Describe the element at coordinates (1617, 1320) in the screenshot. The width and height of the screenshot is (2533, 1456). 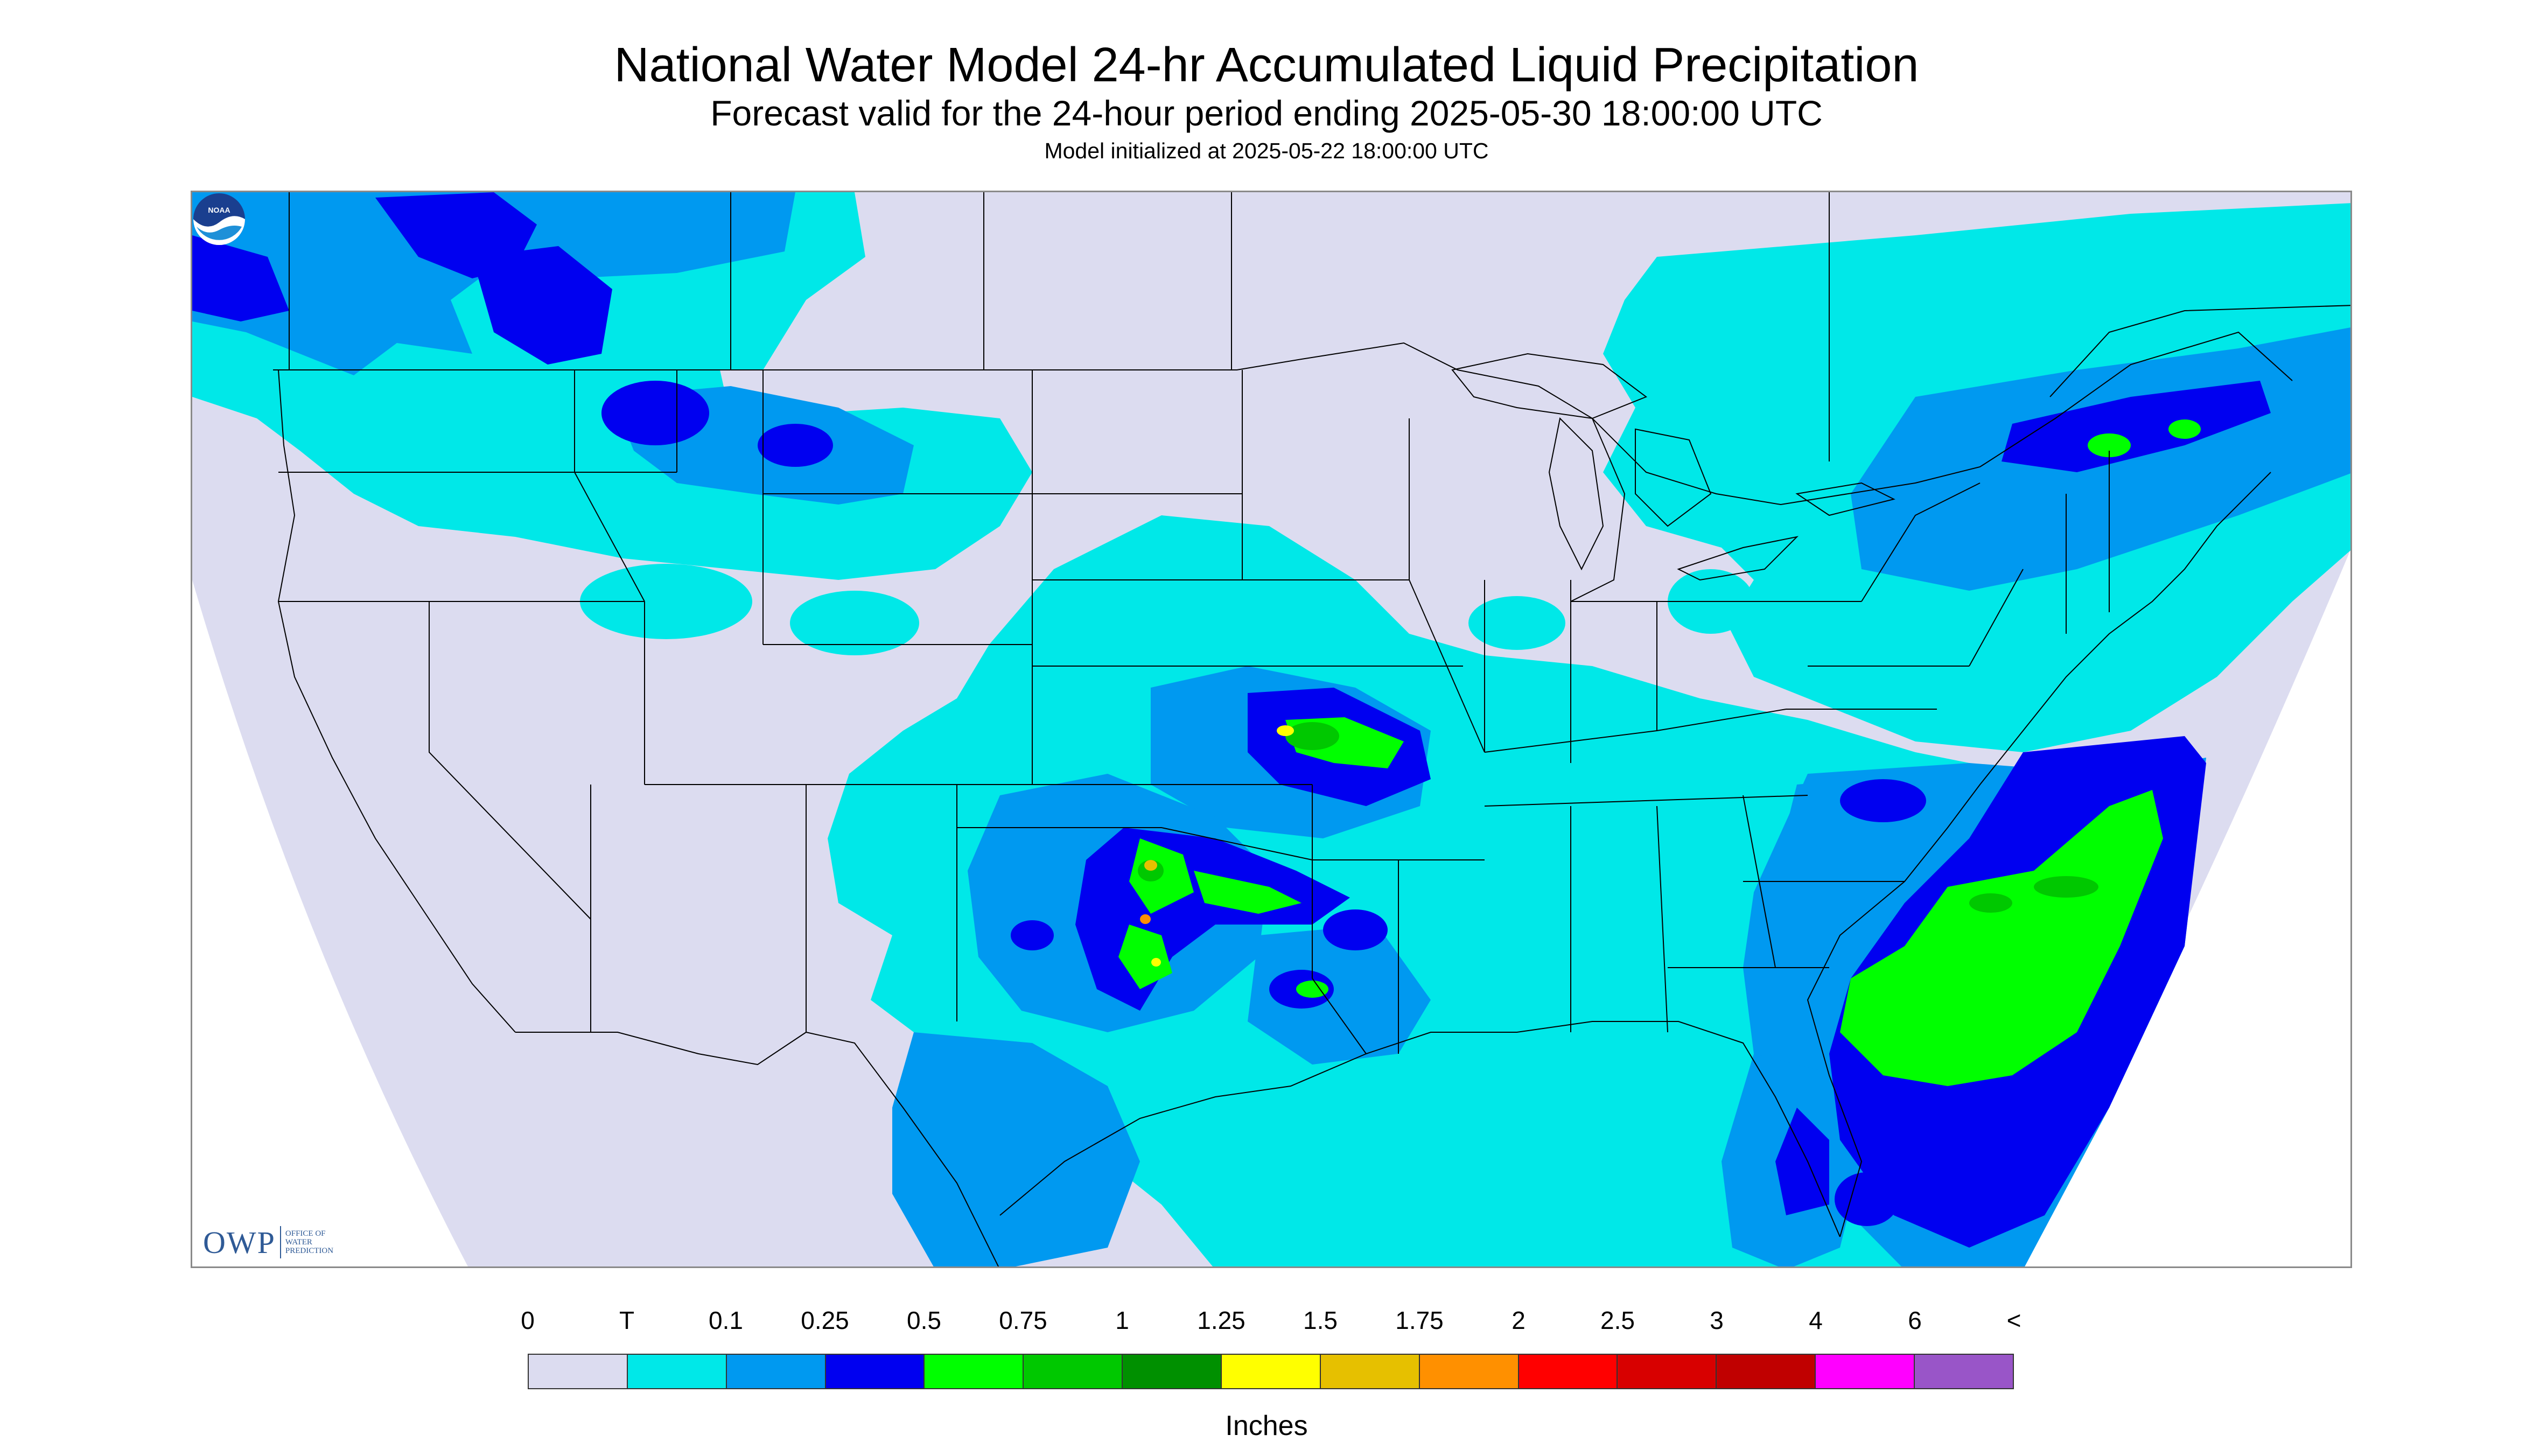
I see `legend-tick-label: 2.5` at that location.